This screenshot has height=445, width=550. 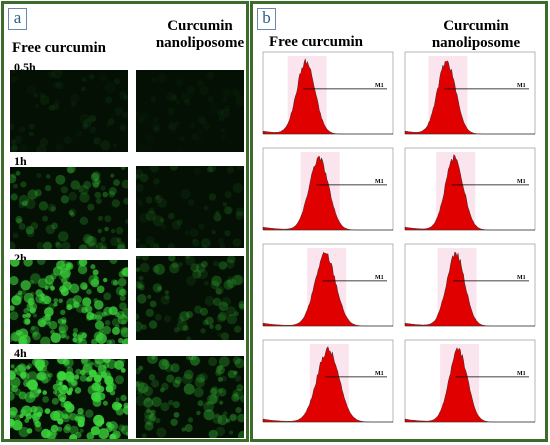 I want to click on histogram-nano-2h: M1, so click(x=470, y=288).